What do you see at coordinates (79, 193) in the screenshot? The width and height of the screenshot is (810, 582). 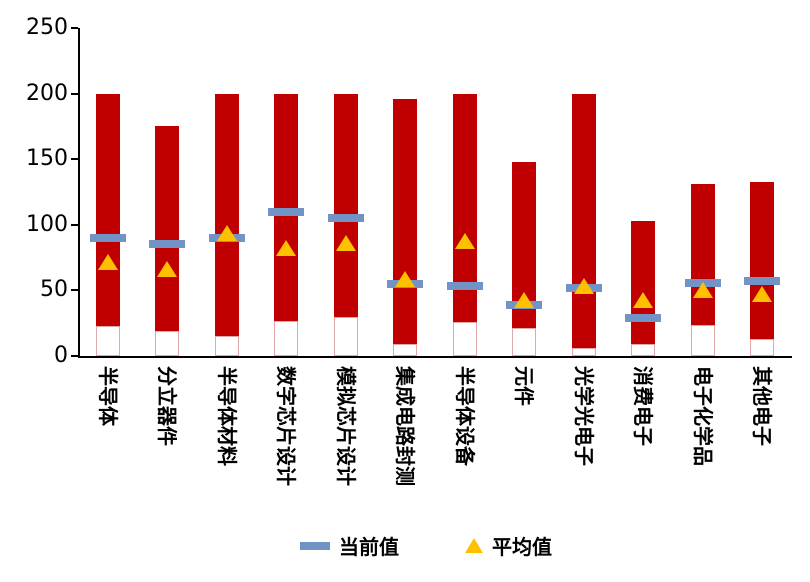 I see `y-axis-line` at bounding box center [79, 193].